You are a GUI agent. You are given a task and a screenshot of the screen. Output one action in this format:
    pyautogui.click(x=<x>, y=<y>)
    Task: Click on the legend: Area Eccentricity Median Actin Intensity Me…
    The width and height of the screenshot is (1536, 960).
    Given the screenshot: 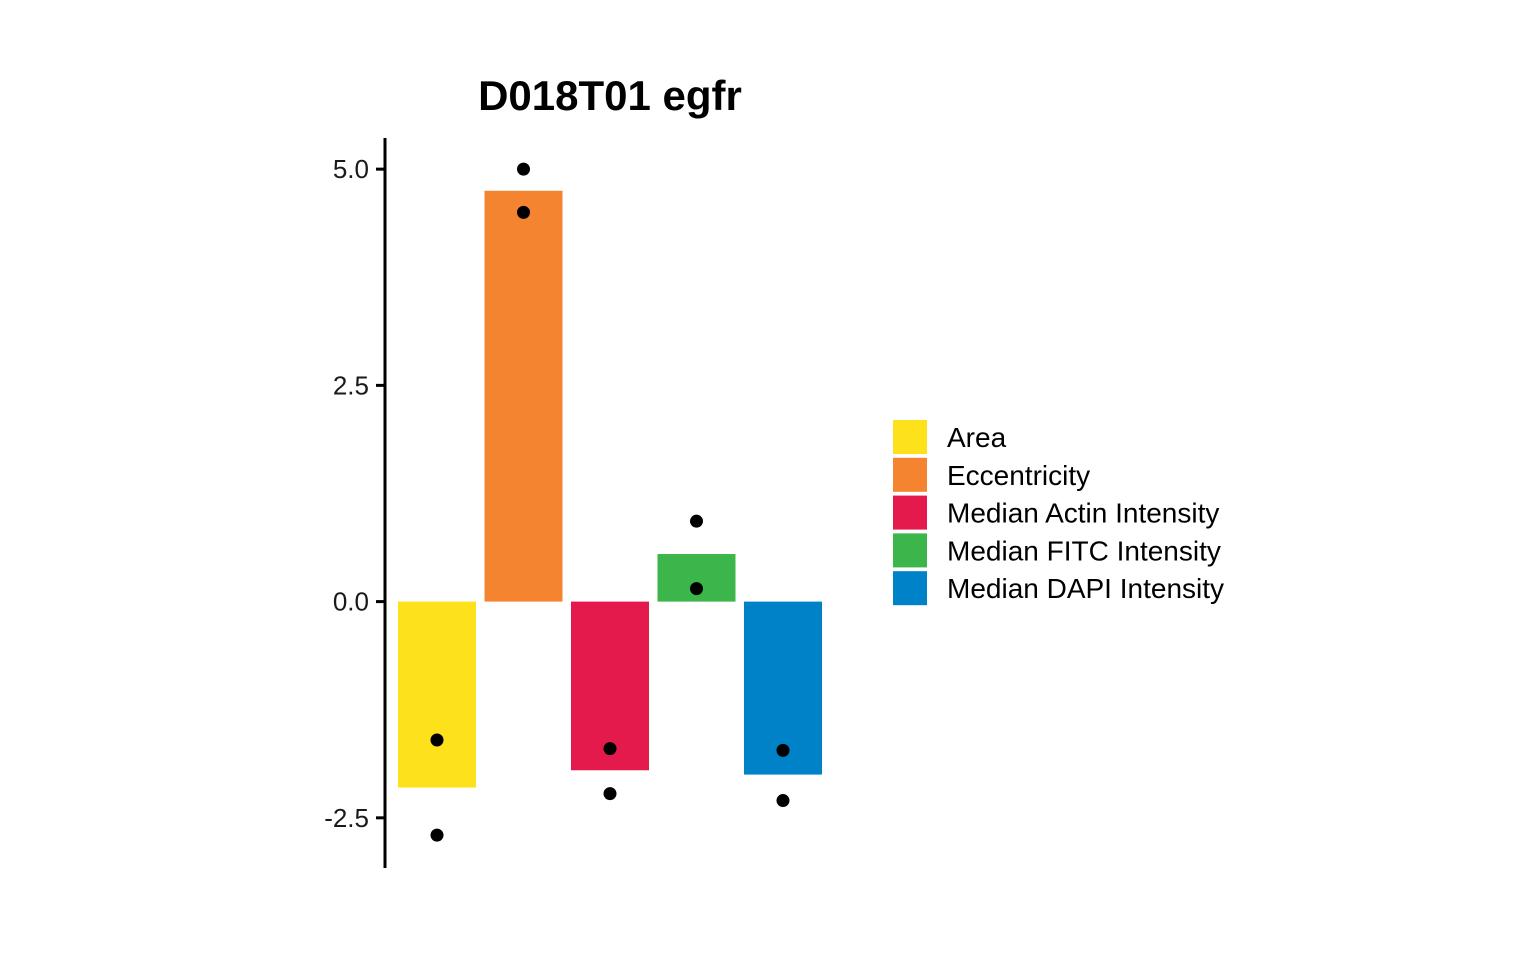 What is the action you would take?
    pyautogui.click(x=1058, y=513)
    